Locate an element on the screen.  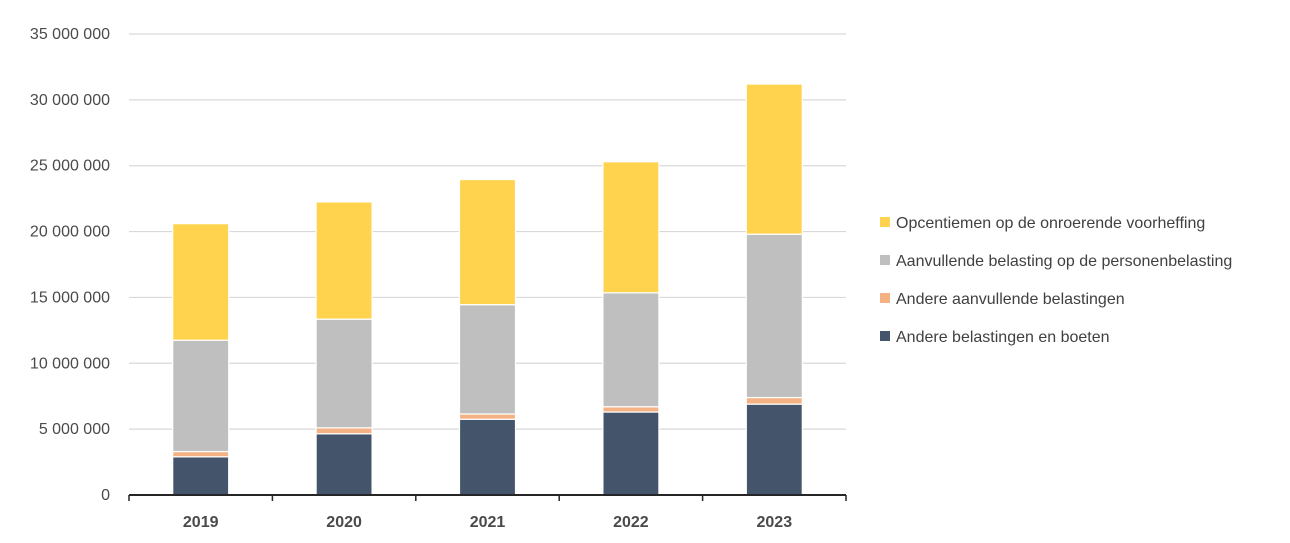
y-tick-label: 5 000 000 is located at coordinates (74, 429).